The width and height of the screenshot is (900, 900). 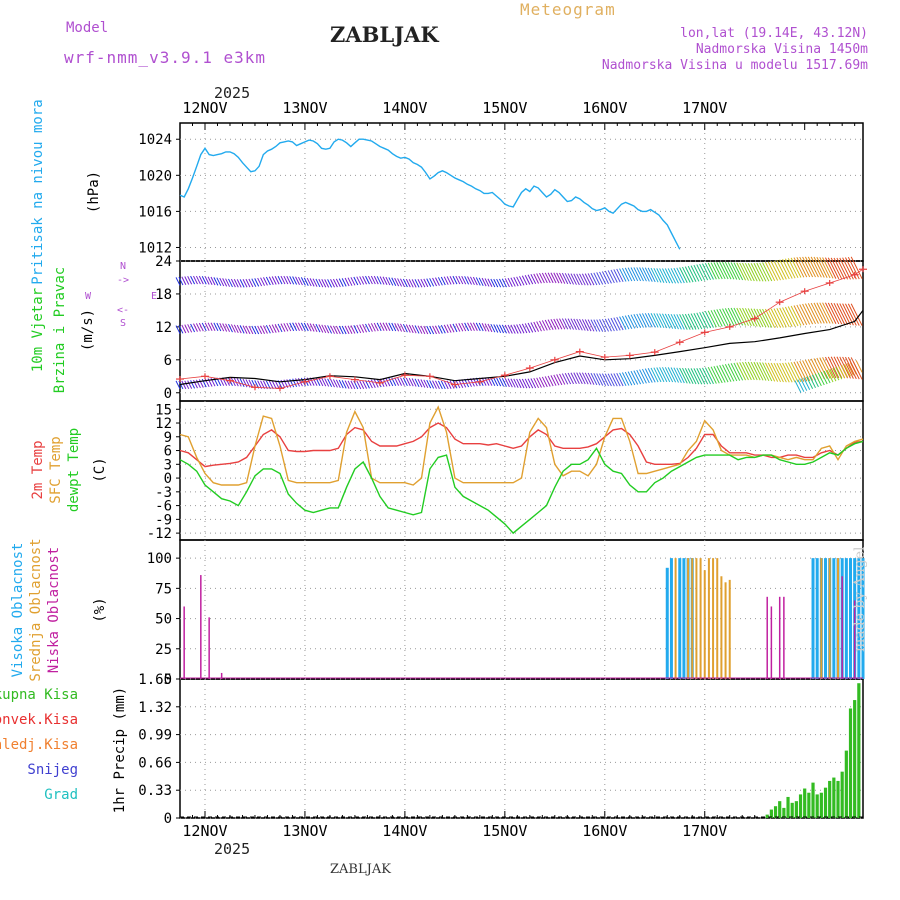 I want to click on precip-legend-4: Grad, so click(x=61, y=795).